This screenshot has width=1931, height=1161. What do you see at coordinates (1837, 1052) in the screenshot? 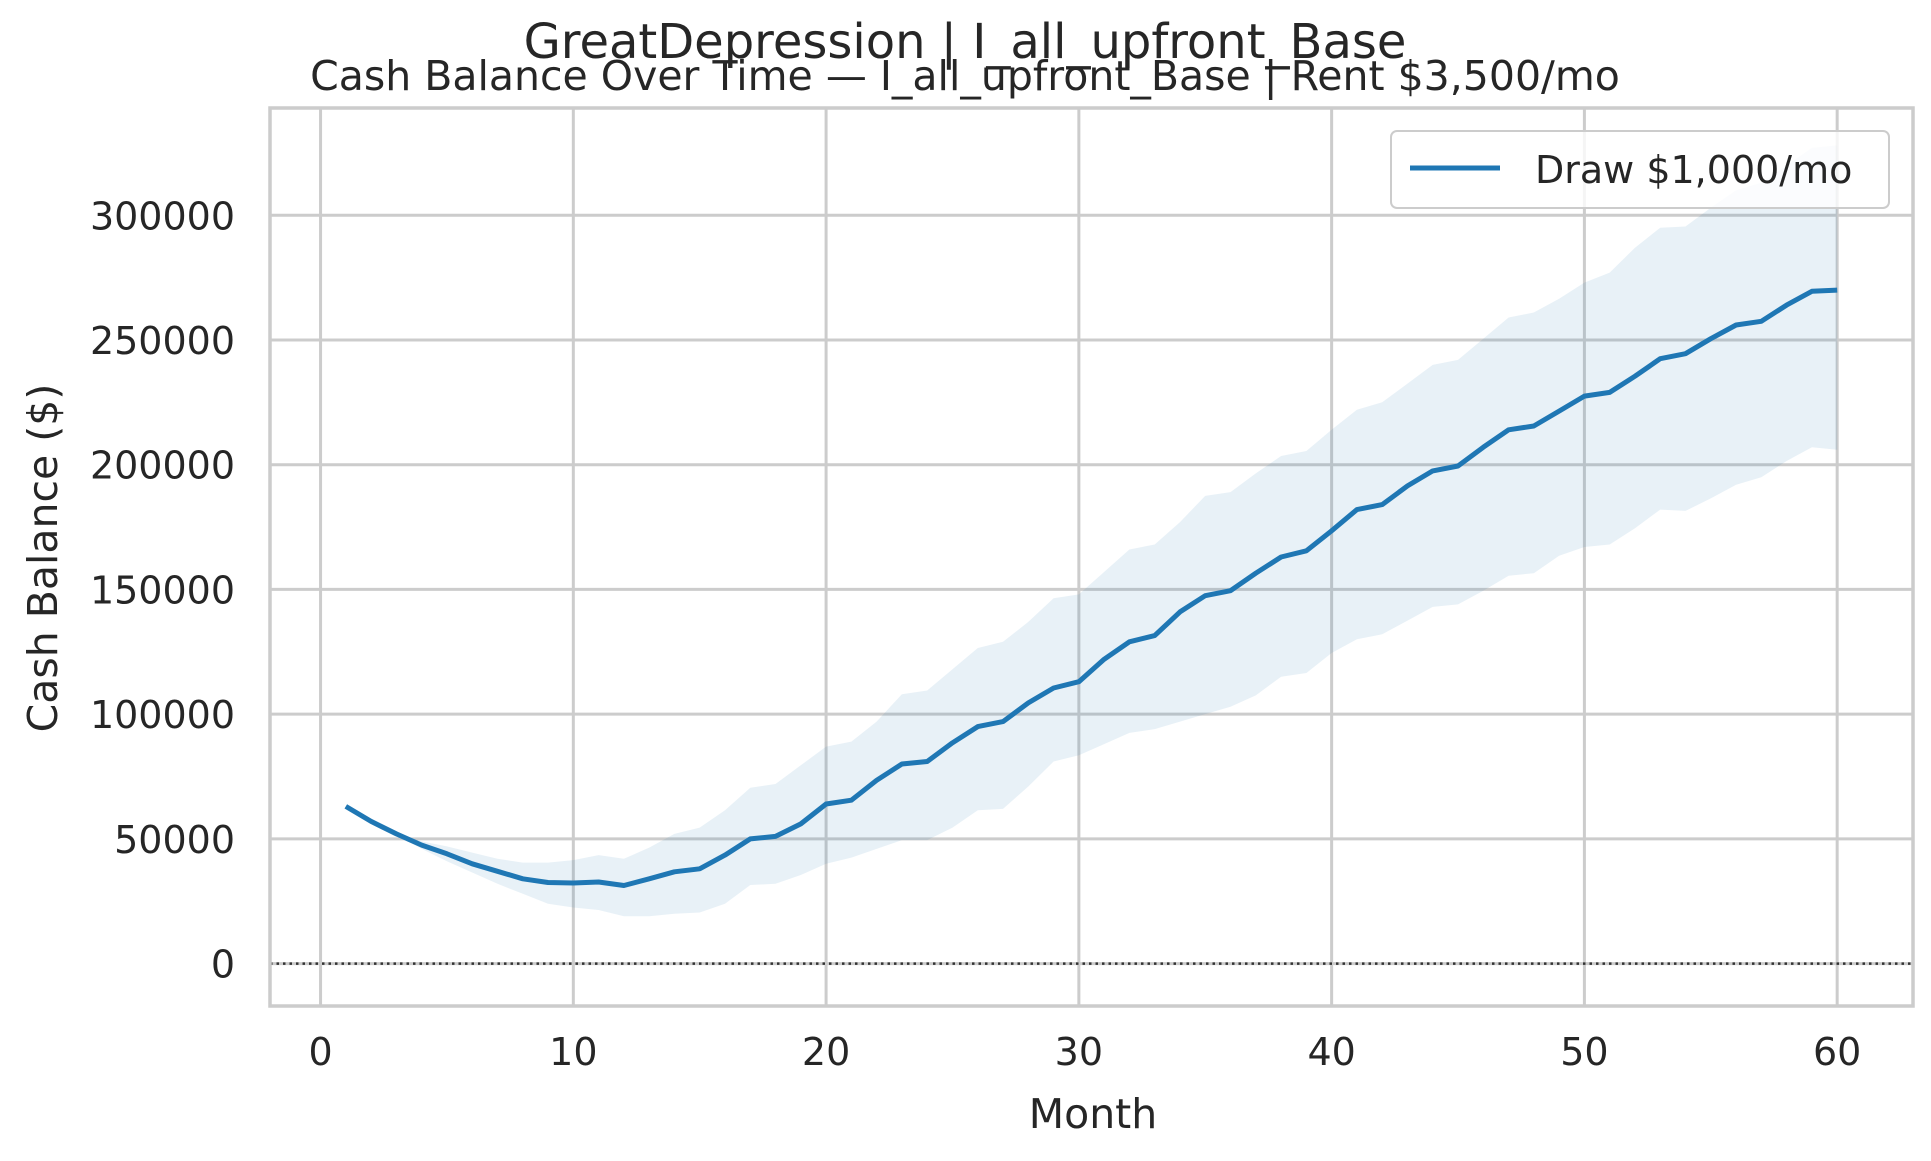
I see `x-tick-label: 60` at bounding box center [1837, 1052].